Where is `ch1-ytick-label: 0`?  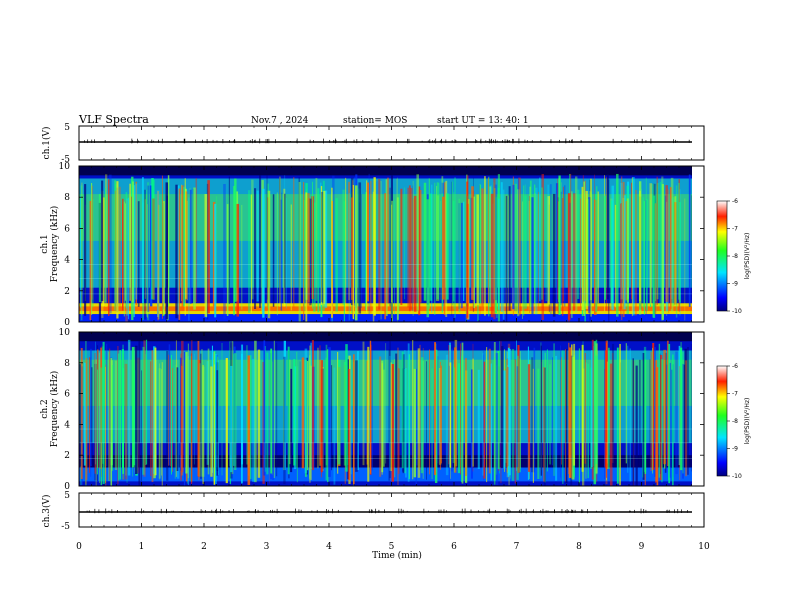
ch1-ytick-label: 0 is located at coordinates (67, 323).